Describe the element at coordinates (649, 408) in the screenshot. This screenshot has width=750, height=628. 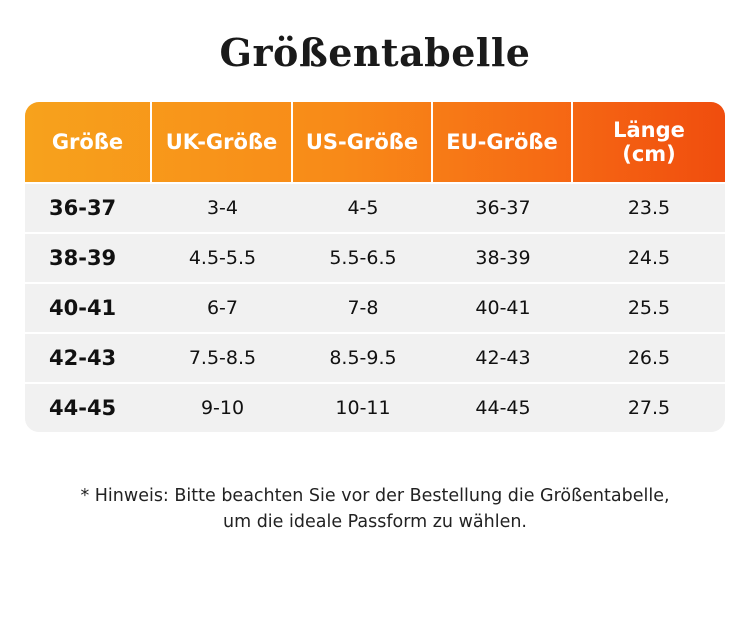
I see `cell-length: 27.5` at that location.